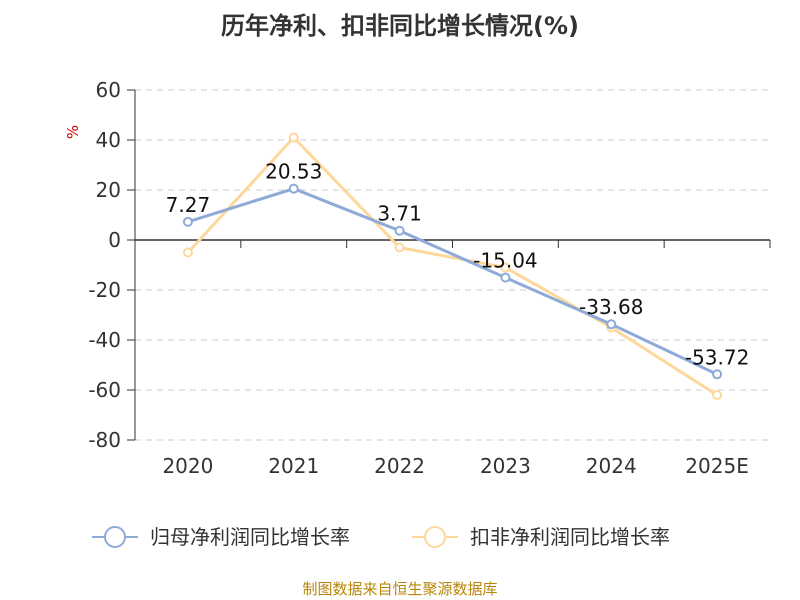 The width and height of the screenshot is (800, 600). Describe the element at coordinates (505, 261) in the screenshot. I see `data-label: -15.04` at that location.